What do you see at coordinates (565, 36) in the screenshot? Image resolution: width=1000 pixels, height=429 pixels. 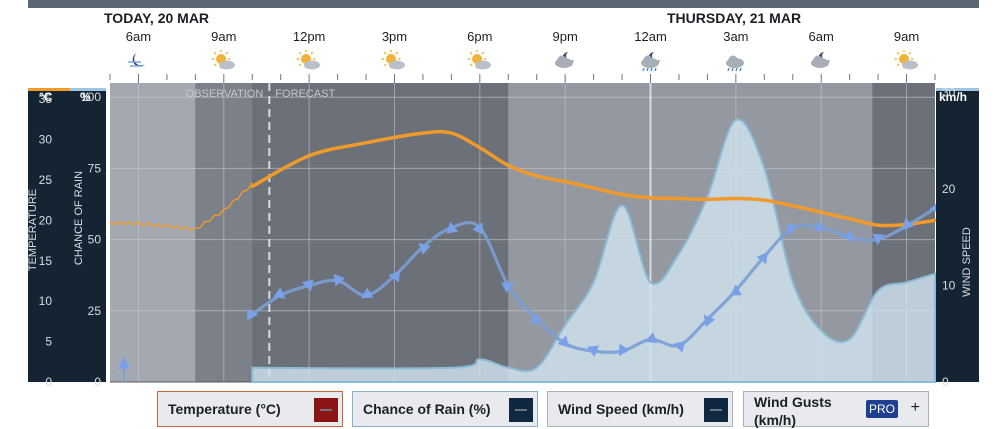 I see `time-label-5: 9pm` at bounding box center [565, 36].